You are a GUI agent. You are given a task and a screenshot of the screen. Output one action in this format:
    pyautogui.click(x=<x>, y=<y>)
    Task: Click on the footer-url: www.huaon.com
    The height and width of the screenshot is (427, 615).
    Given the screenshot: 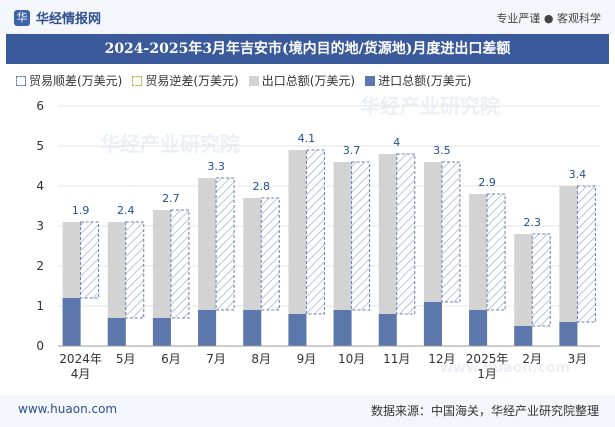 What is the action you would take?
    pyautogui.click(x=68, y=409)
    